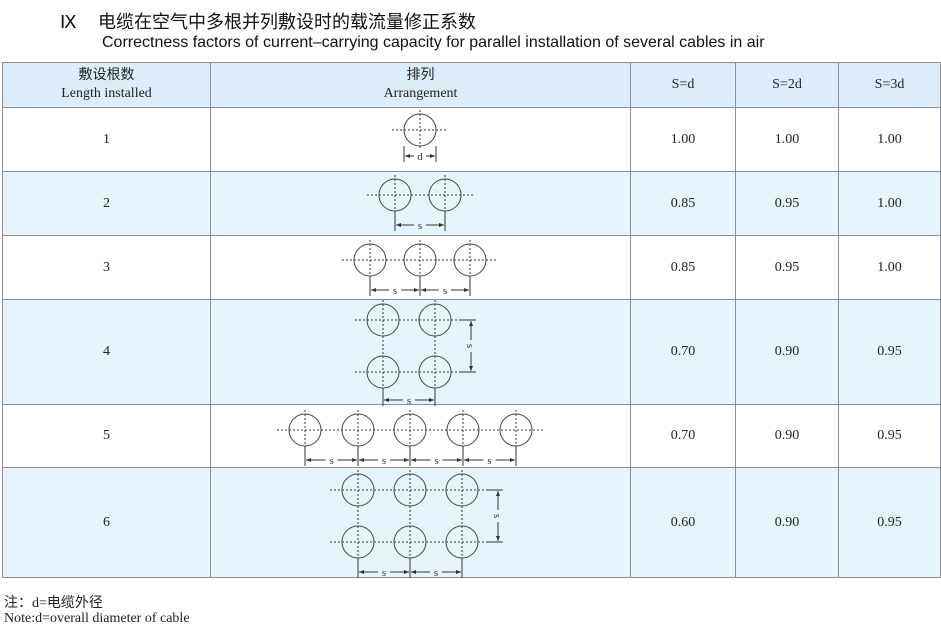  Describe the element at coordinates (106, 85) in the screenshot. I see `header-count: 敷设根数 Length installed` at that location.